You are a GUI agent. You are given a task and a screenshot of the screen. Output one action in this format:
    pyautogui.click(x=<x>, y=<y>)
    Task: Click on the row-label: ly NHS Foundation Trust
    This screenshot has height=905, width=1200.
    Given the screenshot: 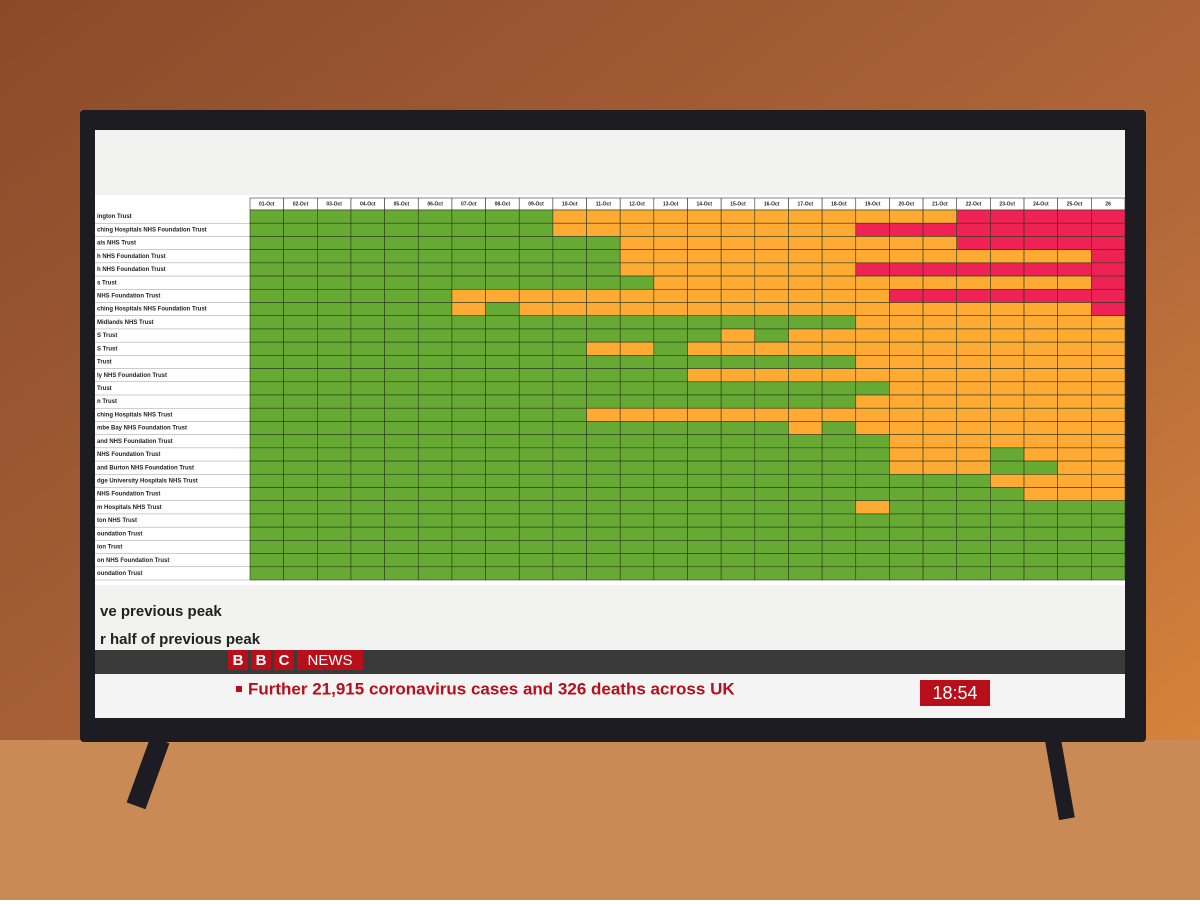 What is the action you would take?
    pyautogui.click(x=132, y=376)
    